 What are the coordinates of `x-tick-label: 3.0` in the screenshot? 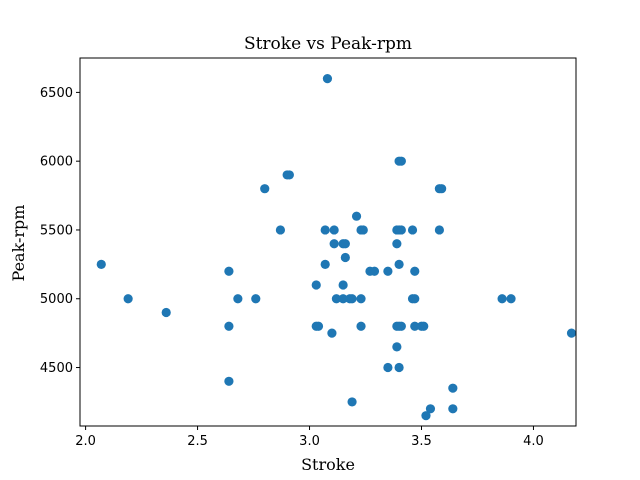 It's located at (309, 441).